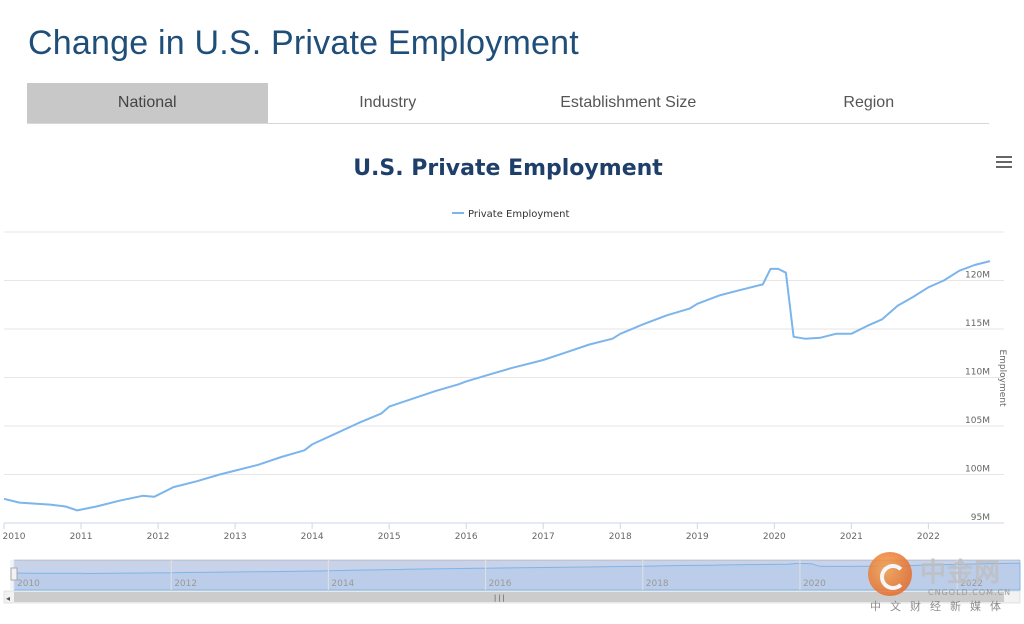  I want to click on chart-title: U.S. Private Employment, so click(508, 168).